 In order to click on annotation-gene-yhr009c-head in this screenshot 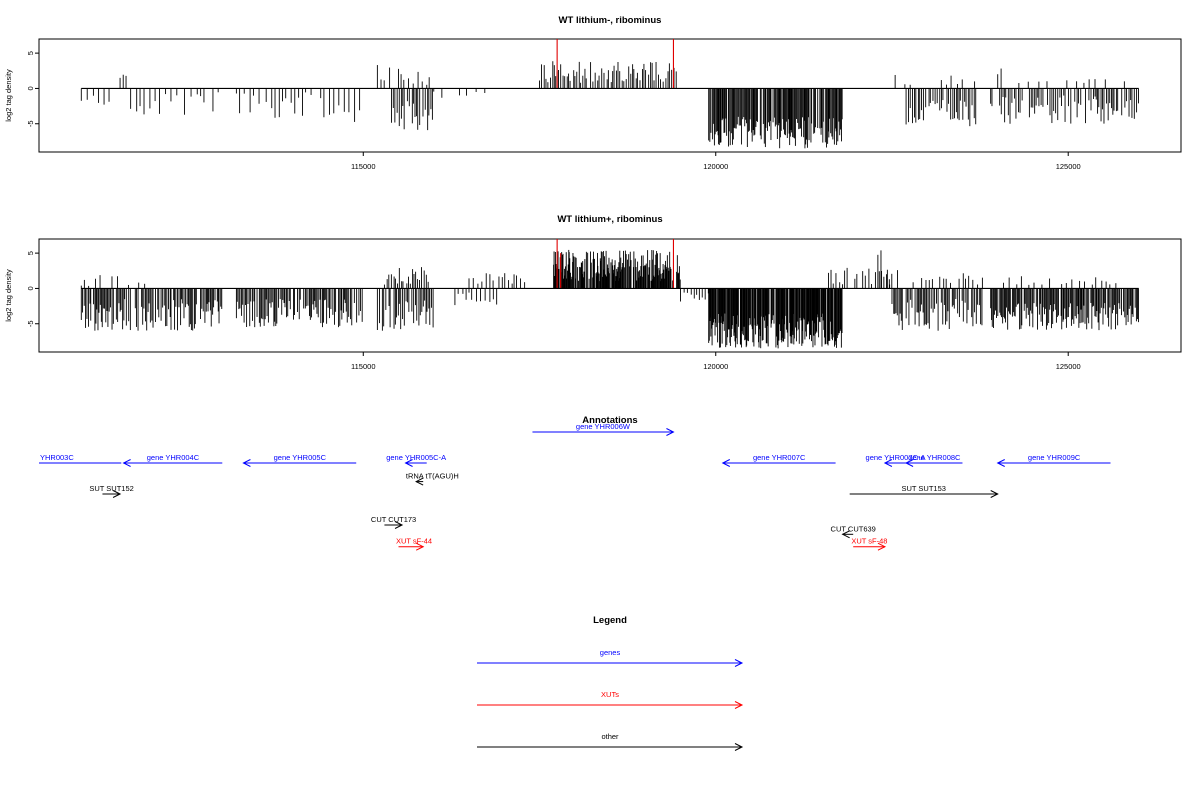, I will do `click(1000, 463)`.